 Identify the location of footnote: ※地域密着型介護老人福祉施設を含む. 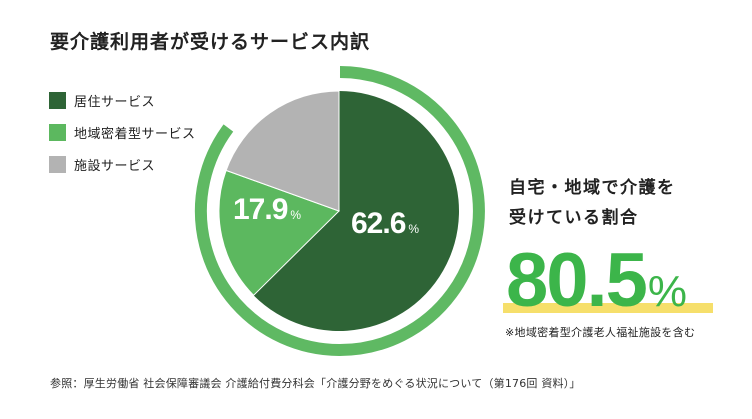
(600, 332).